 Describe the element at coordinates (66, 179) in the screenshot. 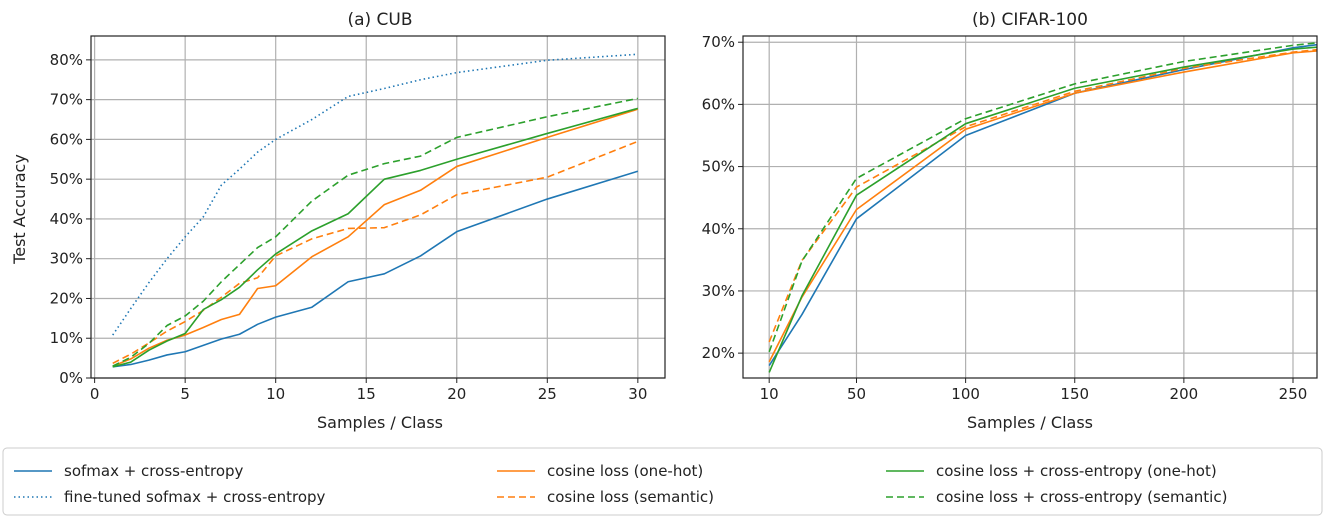

I see `cub-ytick-label-5: 50%` at that location.